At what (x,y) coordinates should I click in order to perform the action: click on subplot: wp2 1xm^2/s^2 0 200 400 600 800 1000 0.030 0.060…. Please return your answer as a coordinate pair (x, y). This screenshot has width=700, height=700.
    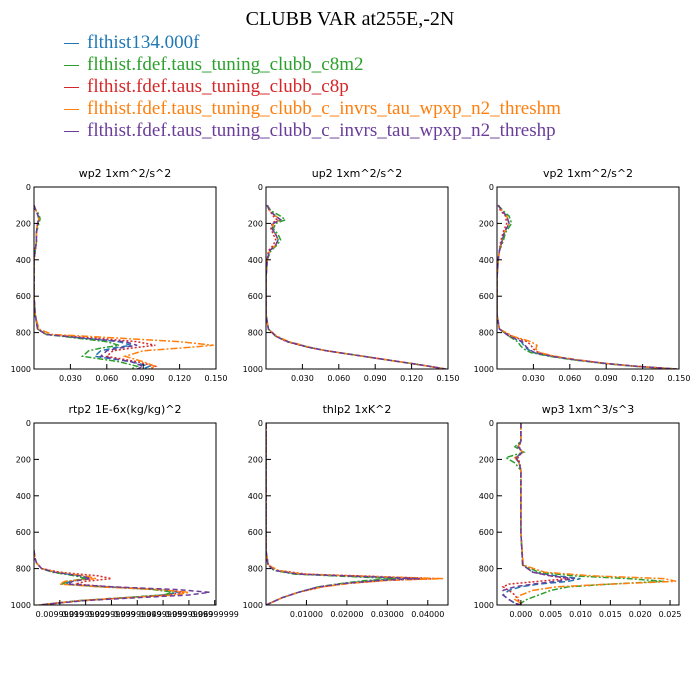
    Looking at the image, I should click on (119, 275).